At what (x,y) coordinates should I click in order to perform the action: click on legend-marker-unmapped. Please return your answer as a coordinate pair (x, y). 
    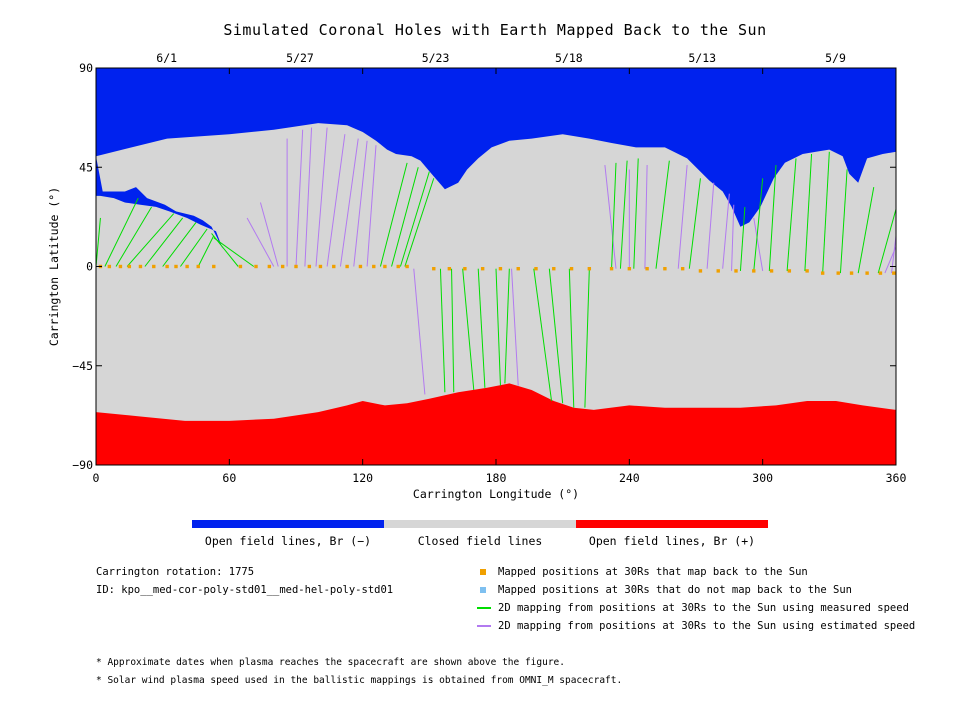
    Looking at the image, I should click on (483, 590).